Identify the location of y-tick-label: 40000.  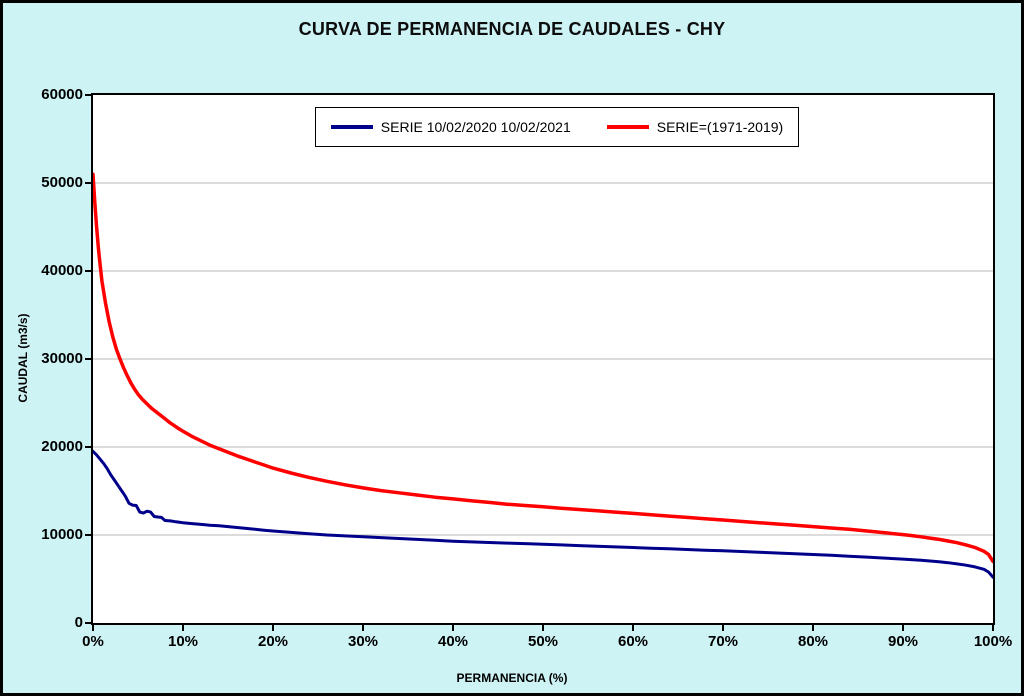
(62, 270).